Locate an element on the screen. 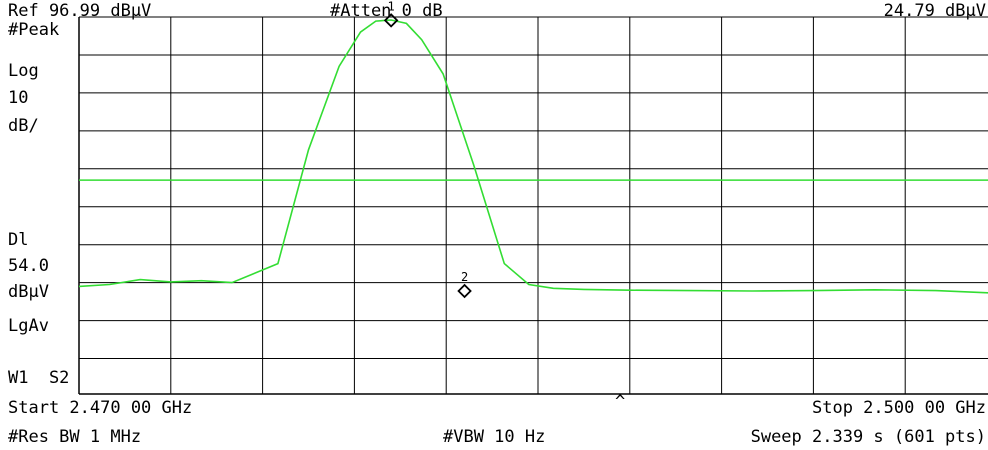 The image size is (988, 450). scale-value-label: 10 is located at coordinates (18, 98).